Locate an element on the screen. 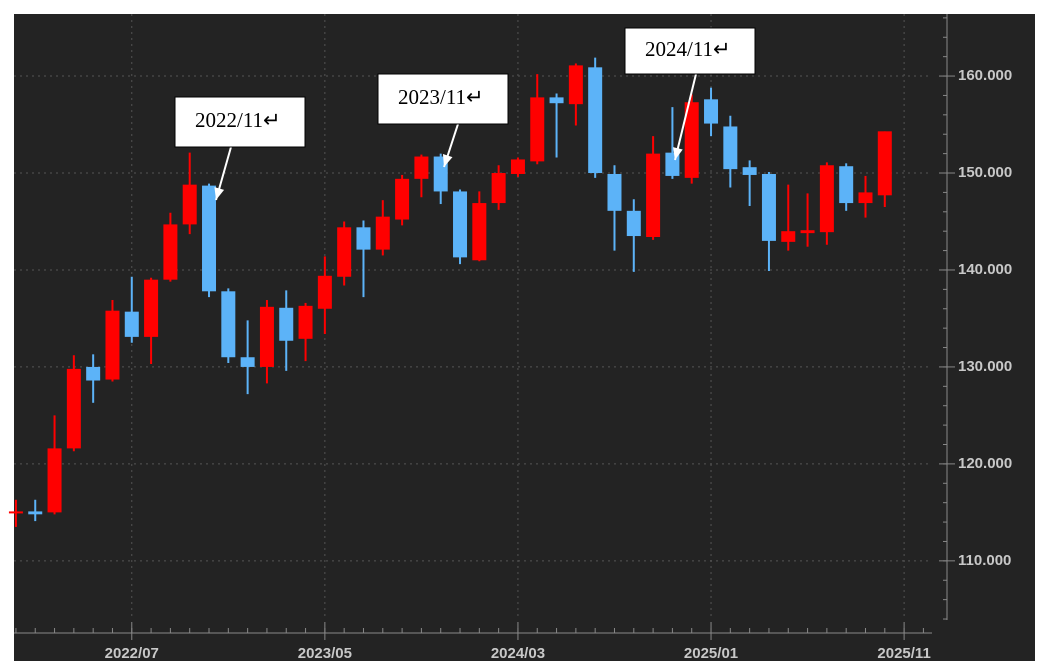 This screenshot has height=661, width=1041. annotation-text: 2023/11↵ is located at coordinates (441, 97).